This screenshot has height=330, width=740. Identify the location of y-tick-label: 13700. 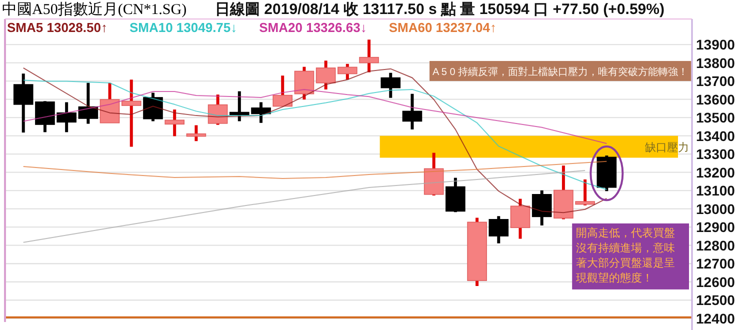
(716, 81).